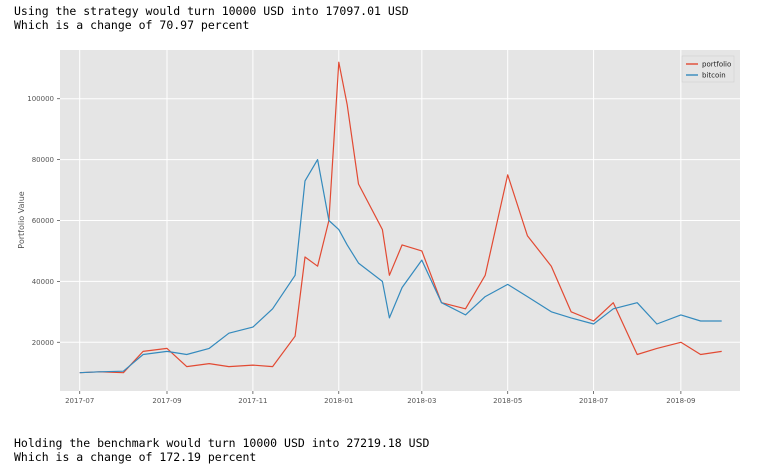  Describe the element at coordinates (135, 457) in the screenshot. I see `benchmark-change-line: Which is a change of 172.19 percent` at that location.